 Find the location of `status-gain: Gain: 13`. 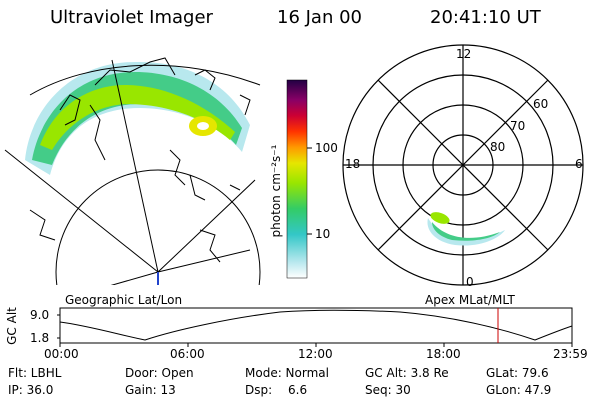

status-gain: Gain: 13 is located at coordinates (150, 390).